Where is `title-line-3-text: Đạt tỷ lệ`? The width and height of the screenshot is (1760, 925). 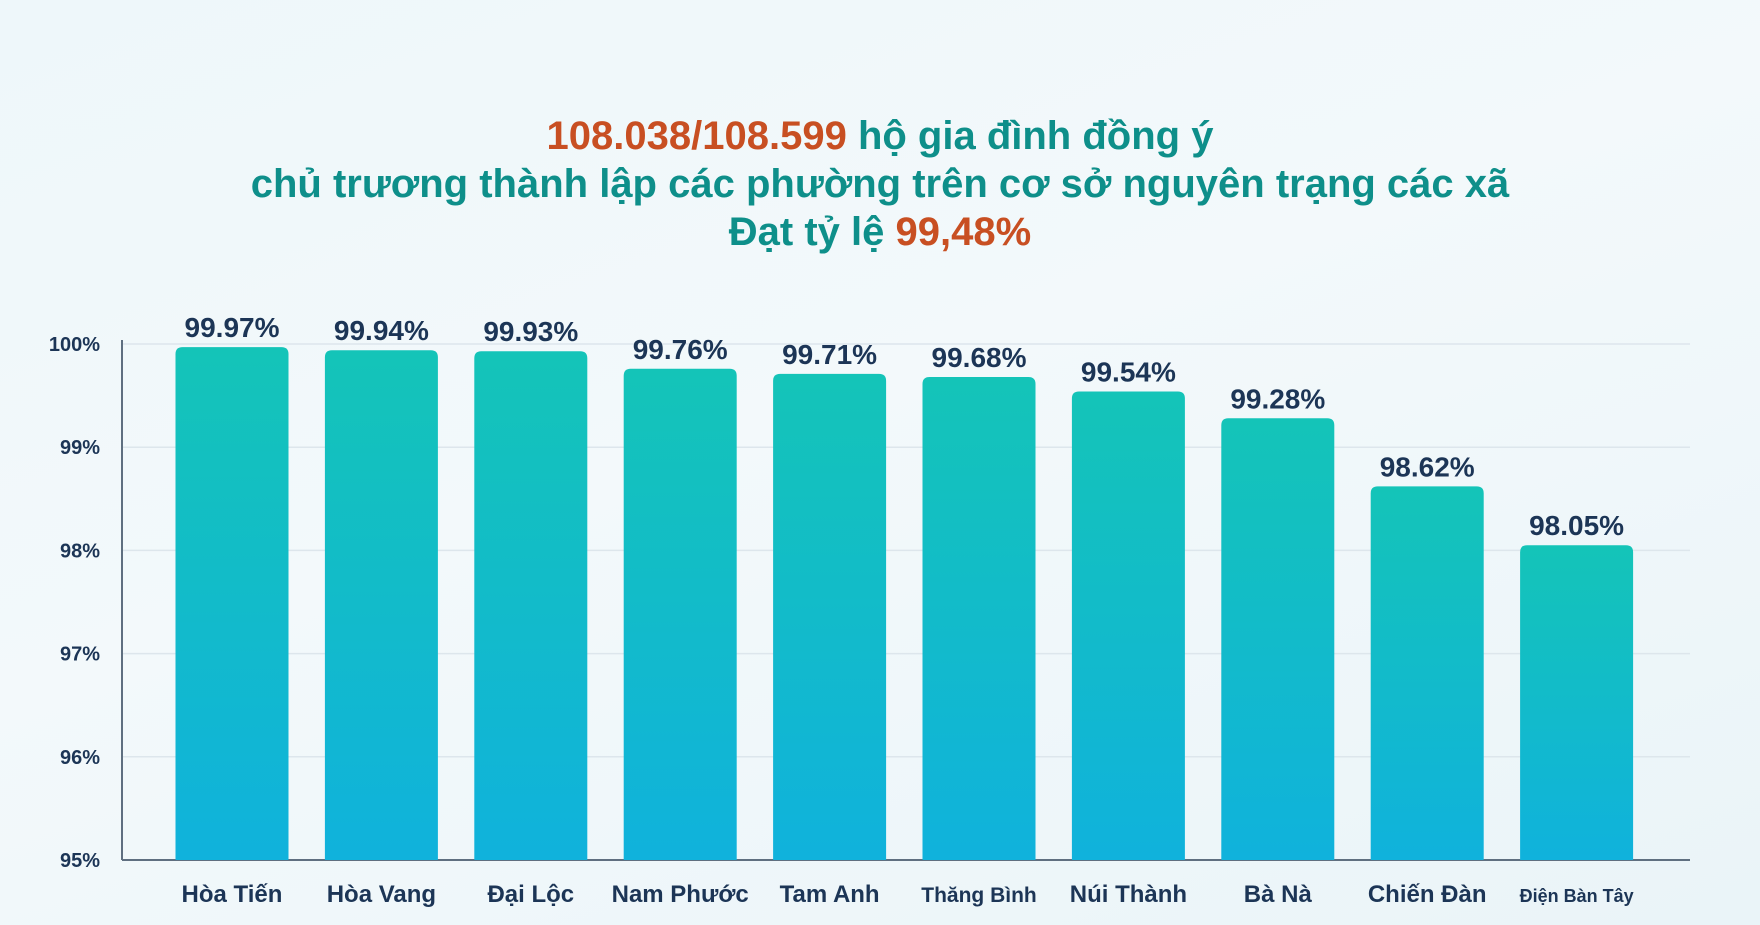
title-line-3-text: Đạt tỷ lệ is located at coordinates (812, 232).